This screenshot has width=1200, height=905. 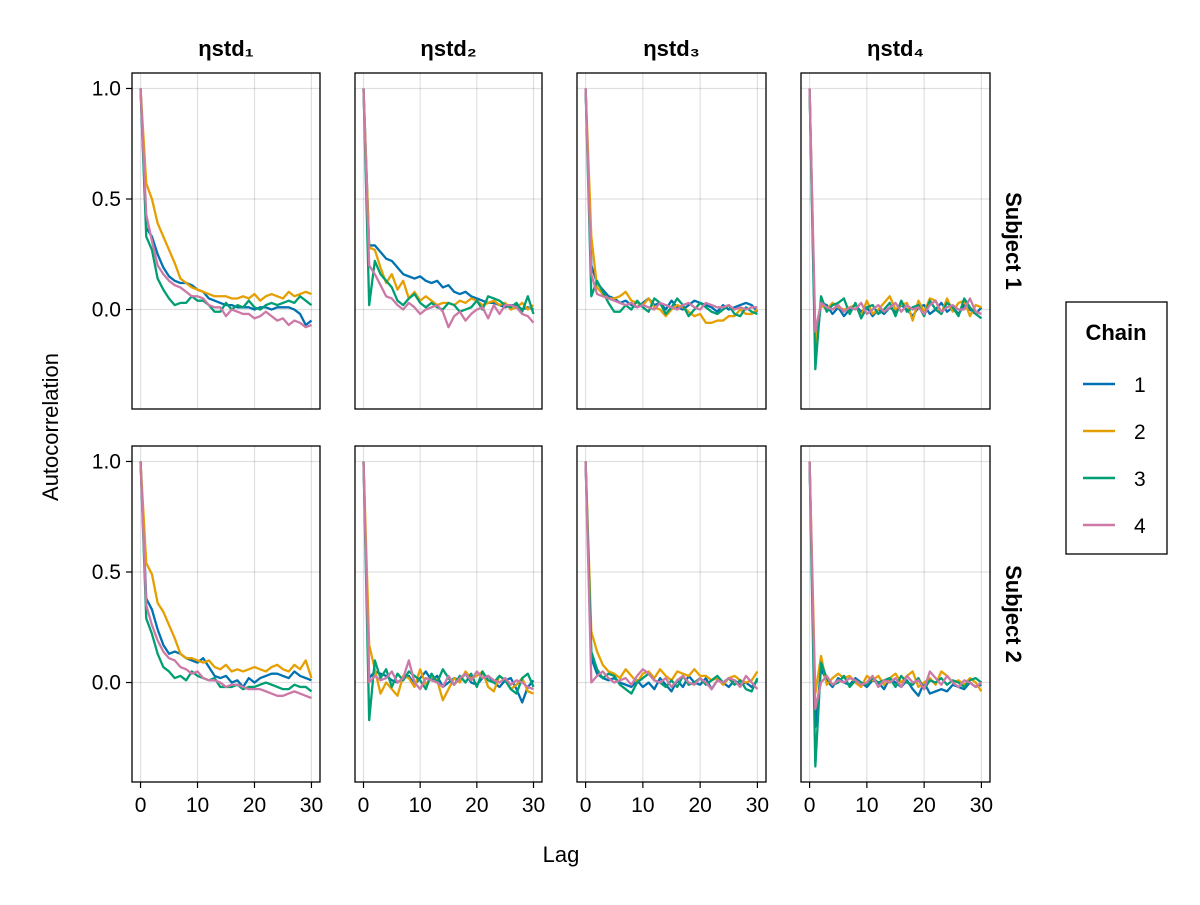 I want to click on legend-title: Chain, so click(x=1115, y=332).